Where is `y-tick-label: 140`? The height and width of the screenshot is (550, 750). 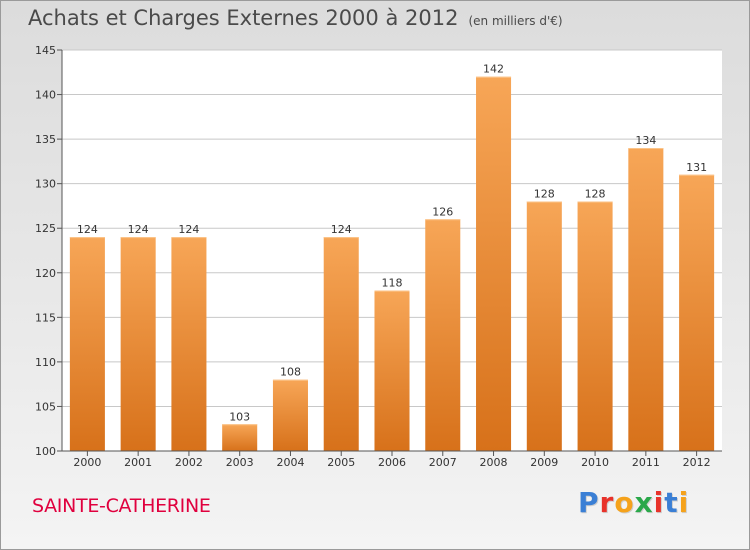 y-tick-label: 140 is located at coordinates (45, 95).